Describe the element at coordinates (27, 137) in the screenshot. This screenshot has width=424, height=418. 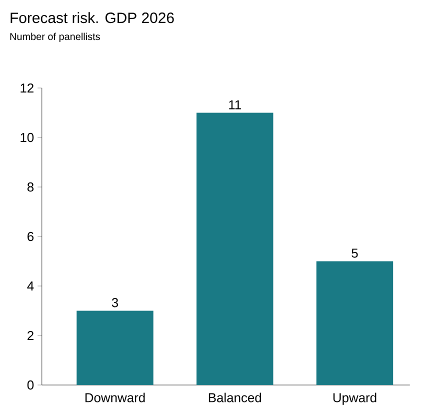
I see `y-tick-label: 10` at that location.